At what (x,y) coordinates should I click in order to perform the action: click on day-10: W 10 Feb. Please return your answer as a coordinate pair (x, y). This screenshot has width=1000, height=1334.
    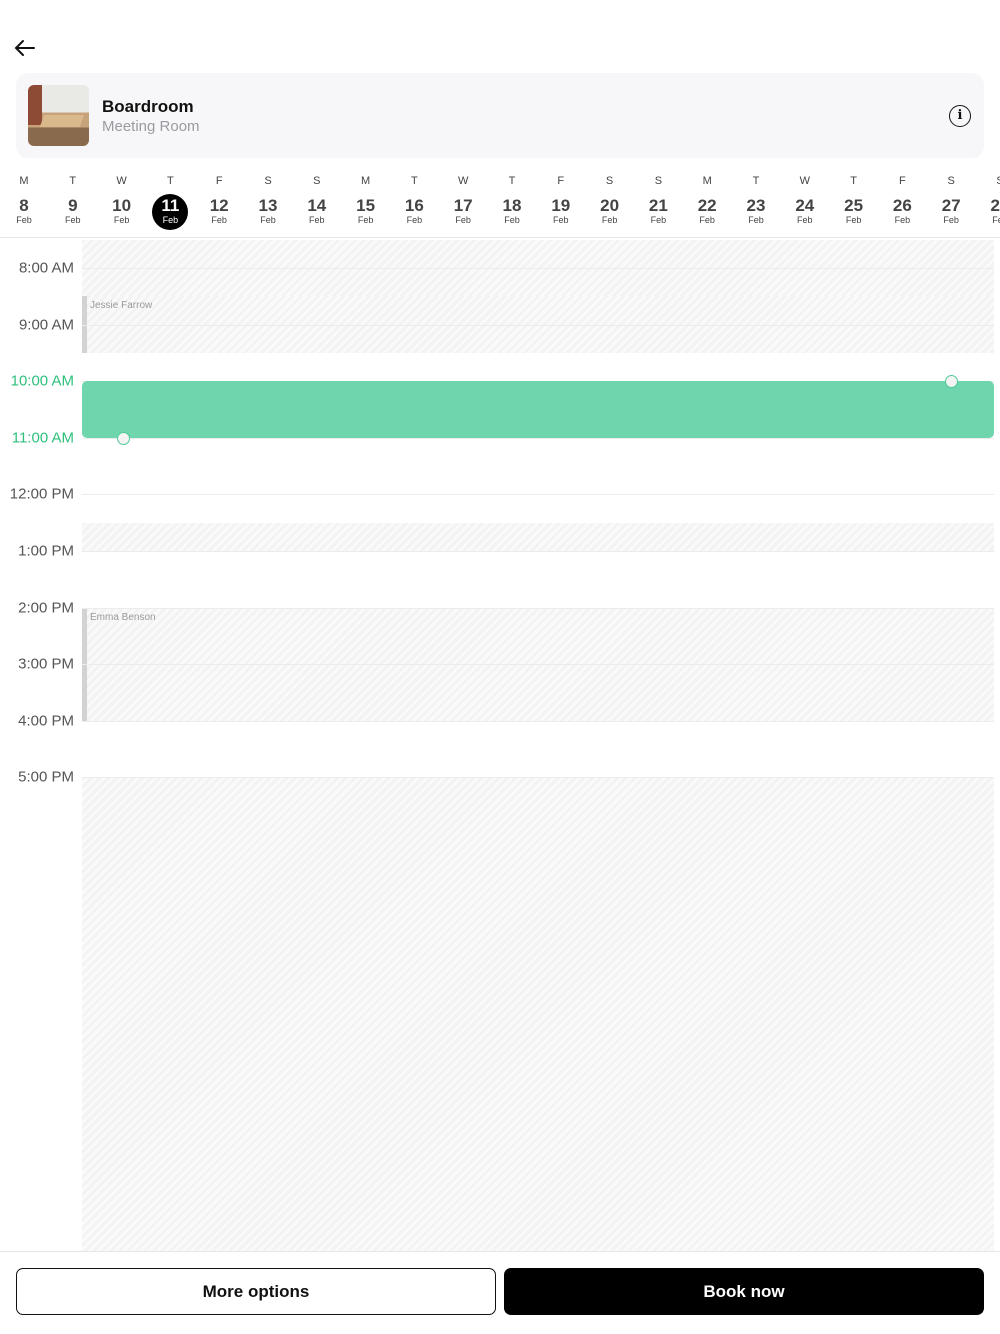
    Looking at the image, I should click on (122, 200).